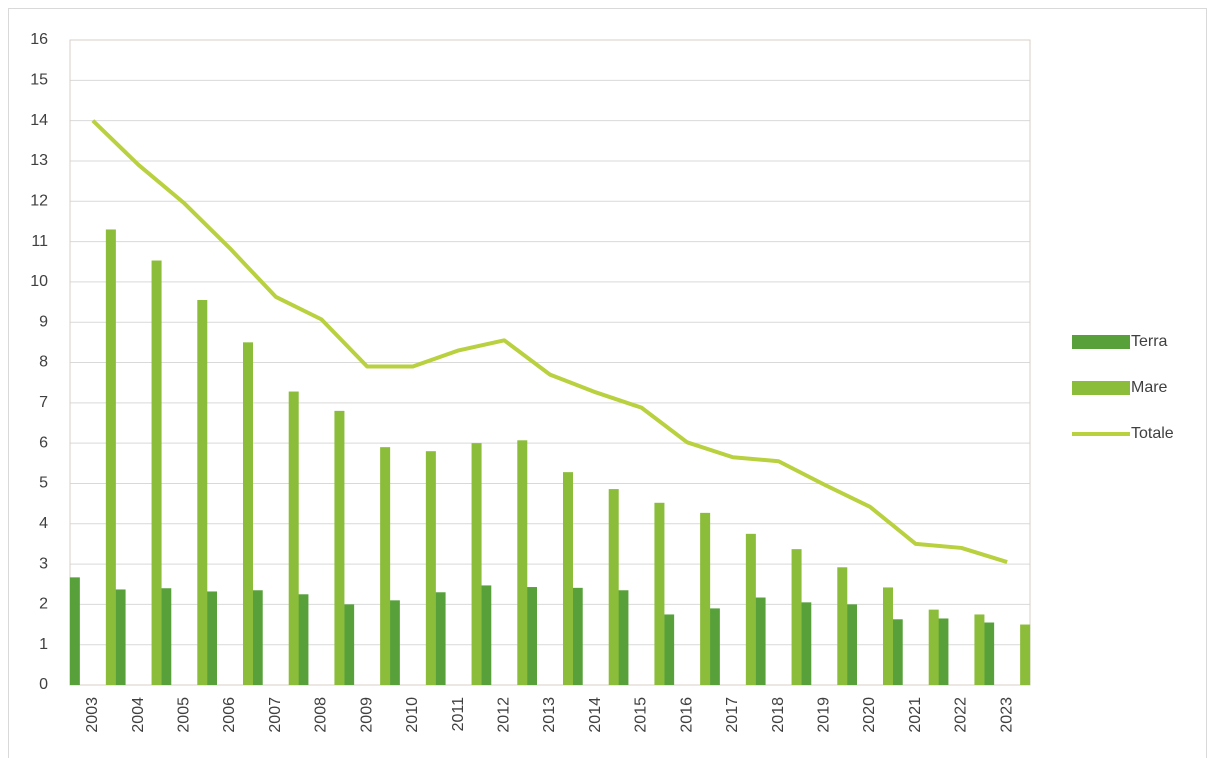 The width and height of the screenshot is (1208, 758). Describe the element at coordinates (595, 715) in the screenshot. I see `x-tick-label: 2014` at that location.